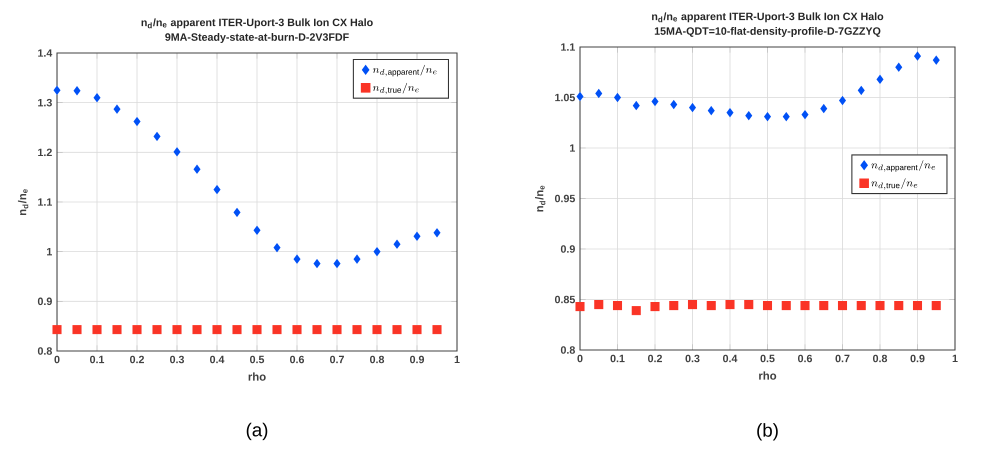  I want to click on y-tick-label: 0.9, so click(45, 302).